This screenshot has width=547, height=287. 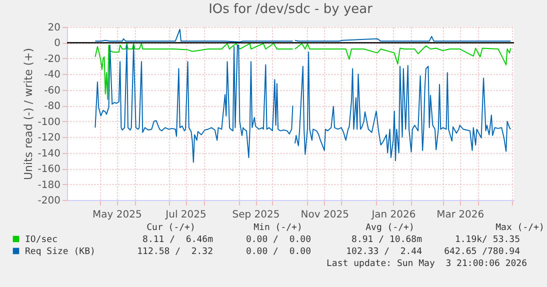 I want to click on y-tick-label: -160, so click(x=49, y=170).